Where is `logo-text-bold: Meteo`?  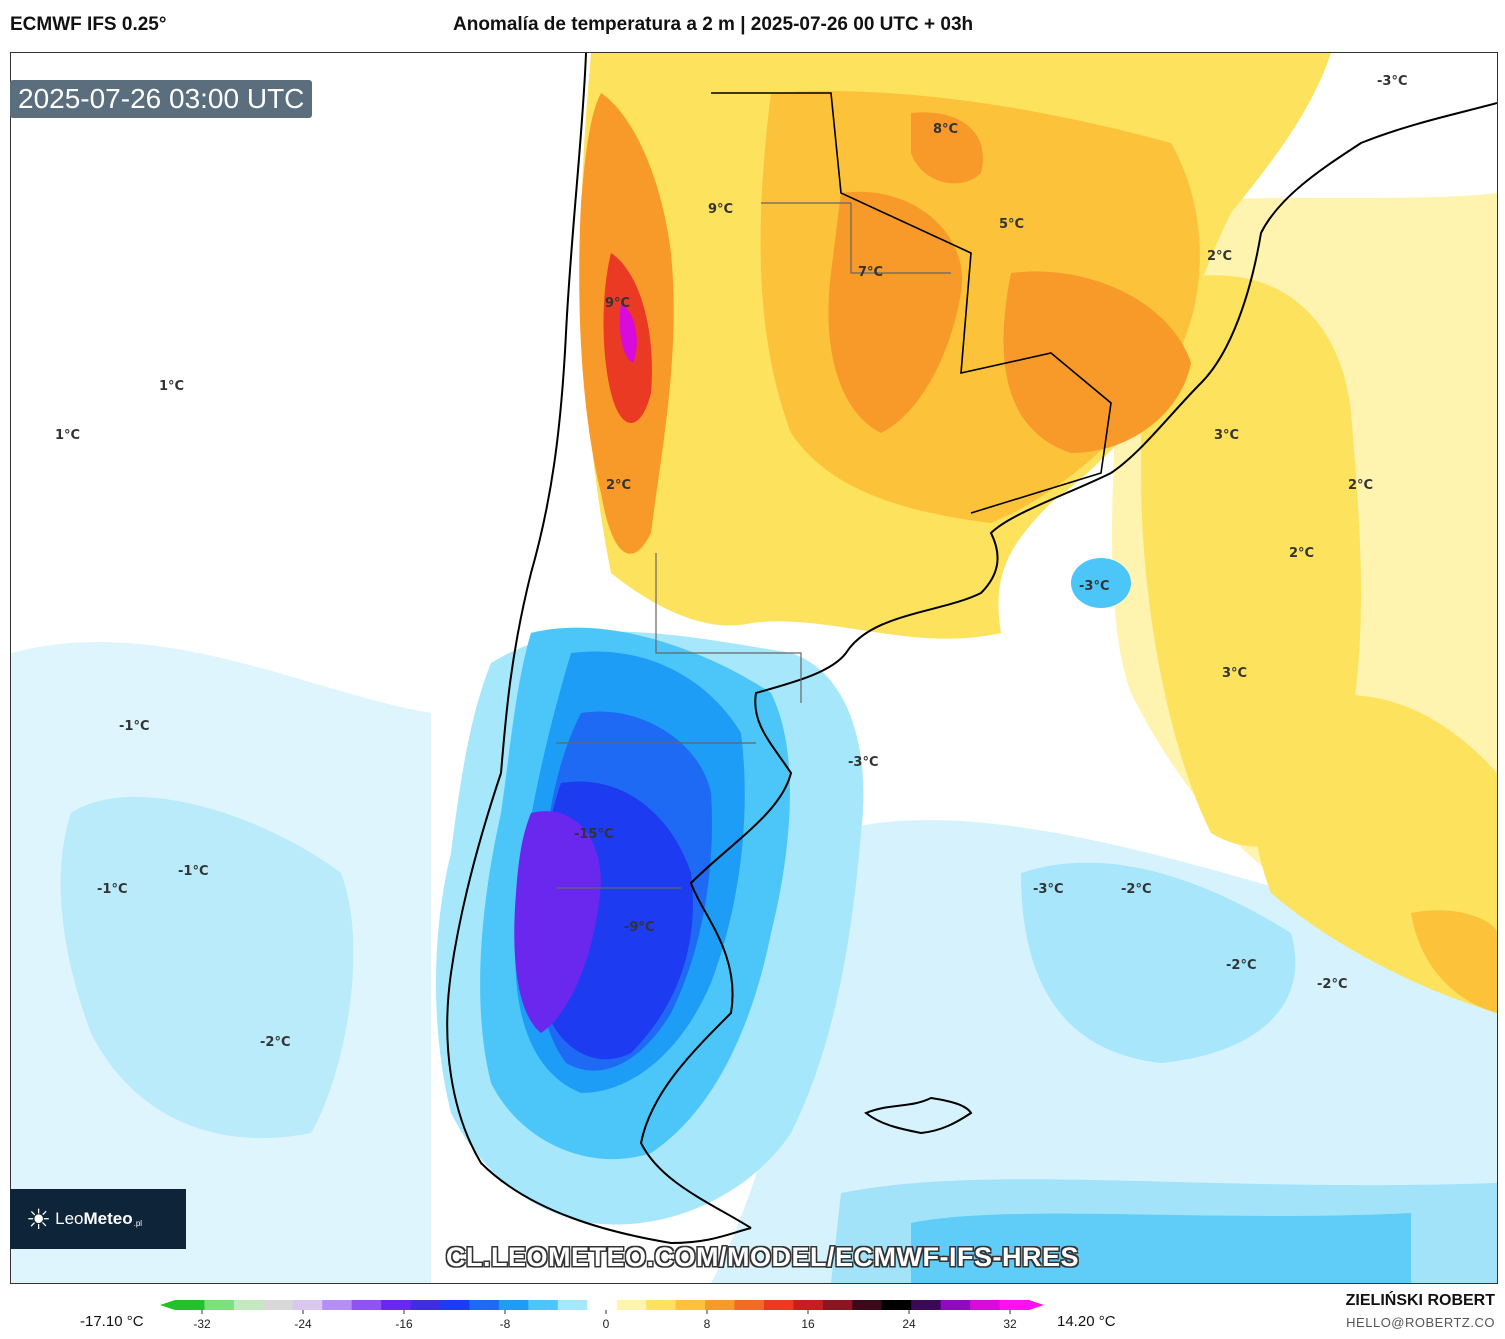
logo-text-bold: Meteo is located at coordinates (108, 1218).